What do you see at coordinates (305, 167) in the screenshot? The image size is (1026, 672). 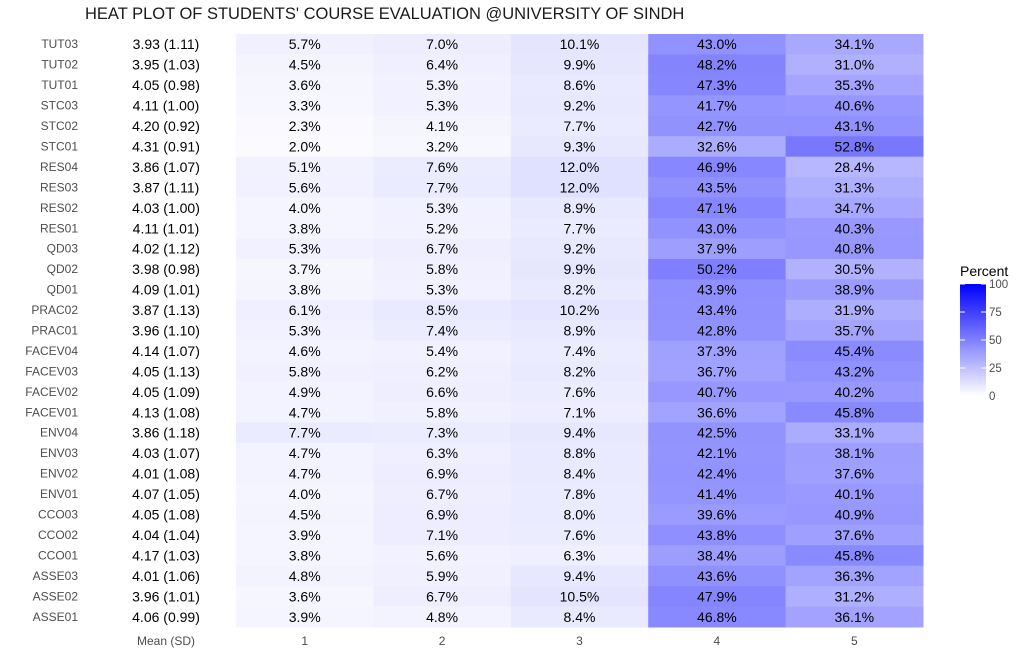 I see `cell-value-label: 5.1%` at bounding box center [305, 167].